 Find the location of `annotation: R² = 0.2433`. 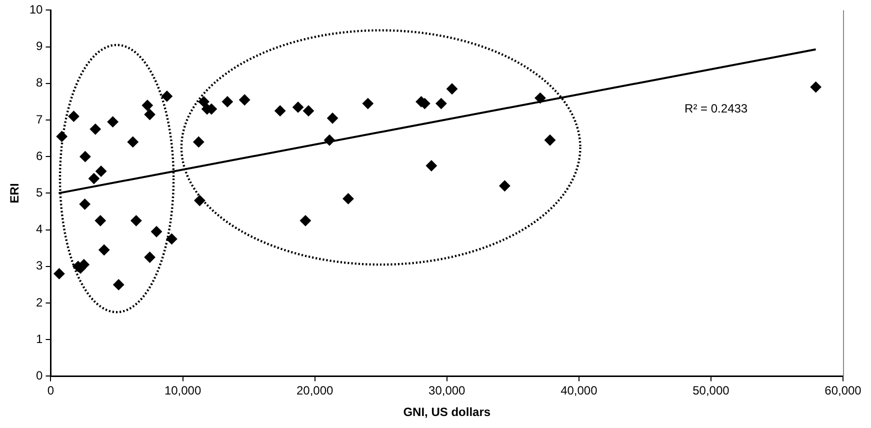

annotation: R² = 0.2433 is located at coordinates (716, 108).